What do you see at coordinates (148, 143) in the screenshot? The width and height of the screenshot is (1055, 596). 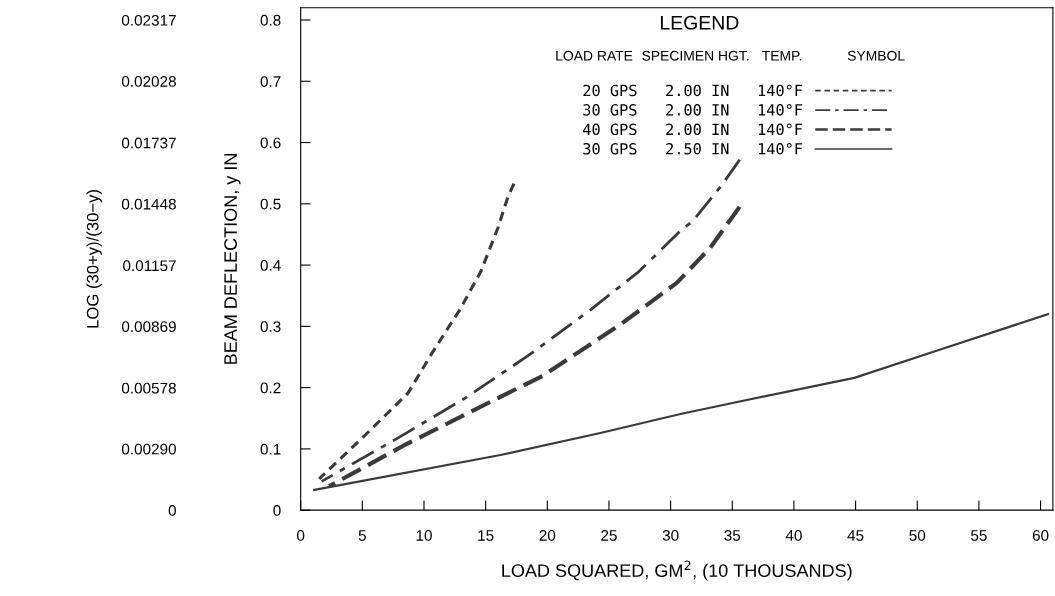 I see `y2-tick-label: 0.01737` at bounding box center [148, 143].